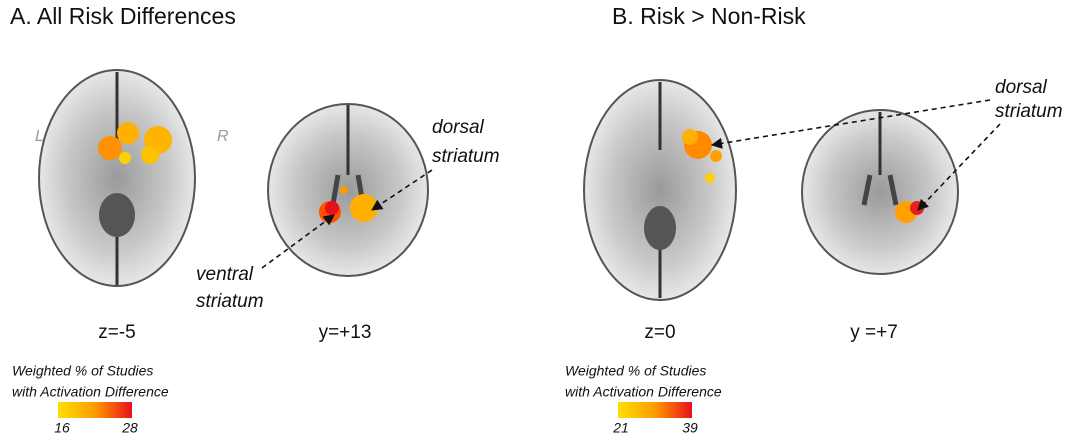 The width and height of the screenshot is (1082, 441). Describe the element at coordinates (659, 332) in the screenshot. I see `slice-label: z=0` at that location.